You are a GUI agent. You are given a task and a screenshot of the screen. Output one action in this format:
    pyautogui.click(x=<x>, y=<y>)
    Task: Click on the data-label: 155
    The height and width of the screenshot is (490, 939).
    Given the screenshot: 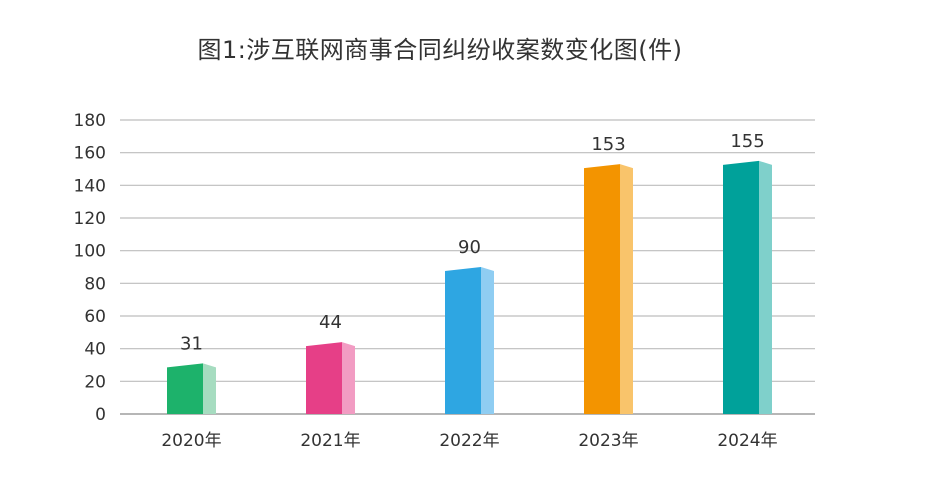 What is the action you would take?
    pyautogui.click(x=747, y=141)
    